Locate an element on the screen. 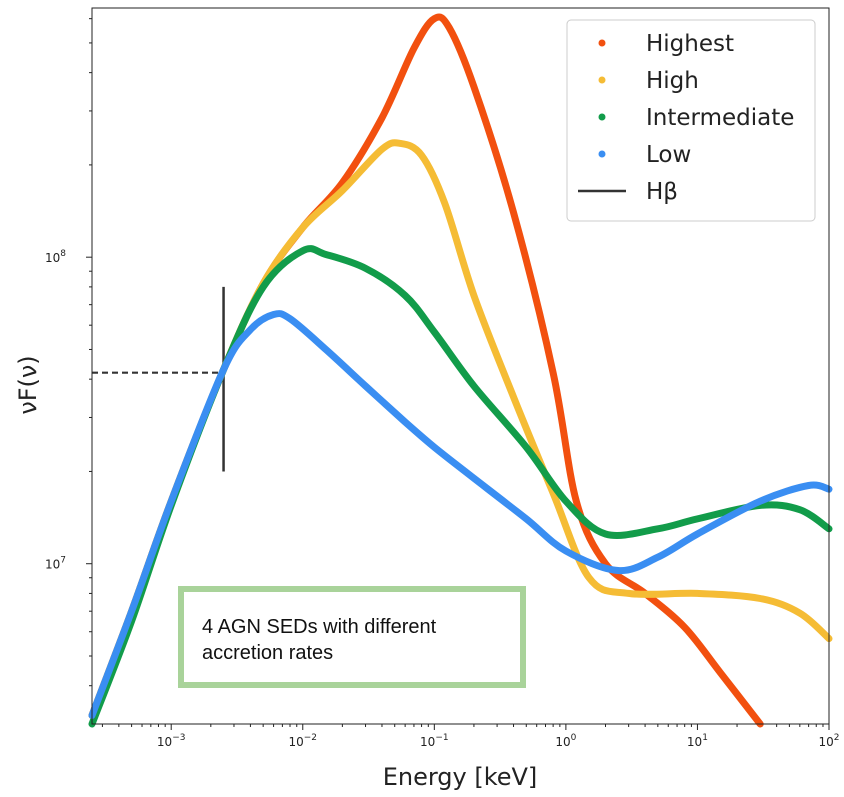 The width and height of the screenshot is (844, 797). legend-marker-low is located at coordinates (602, 154).